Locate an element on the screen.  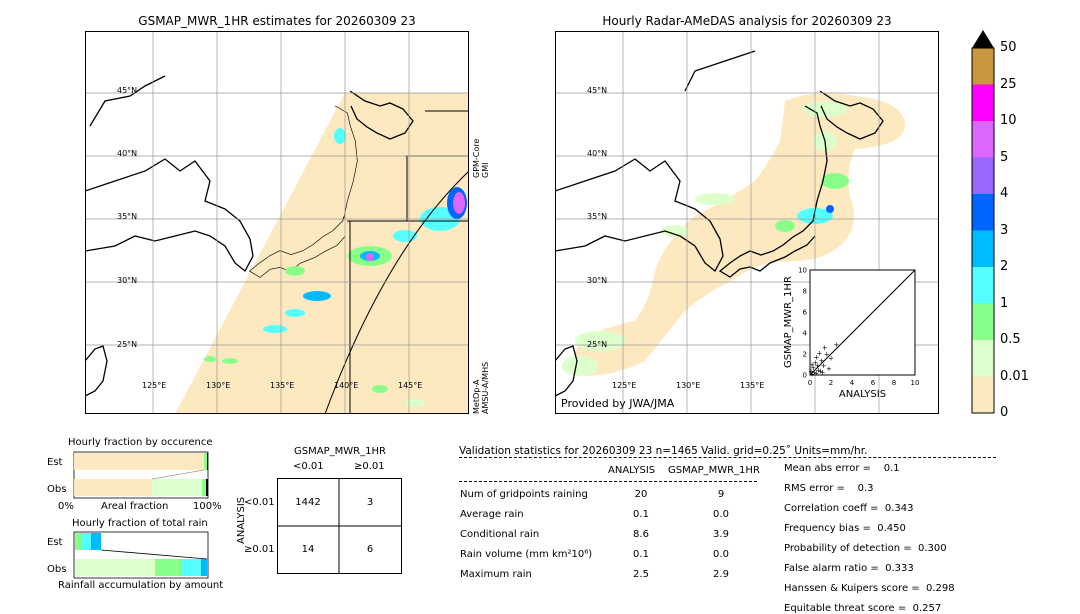
colorbar-label: 0.01 is located at coordinates (1014, 376).